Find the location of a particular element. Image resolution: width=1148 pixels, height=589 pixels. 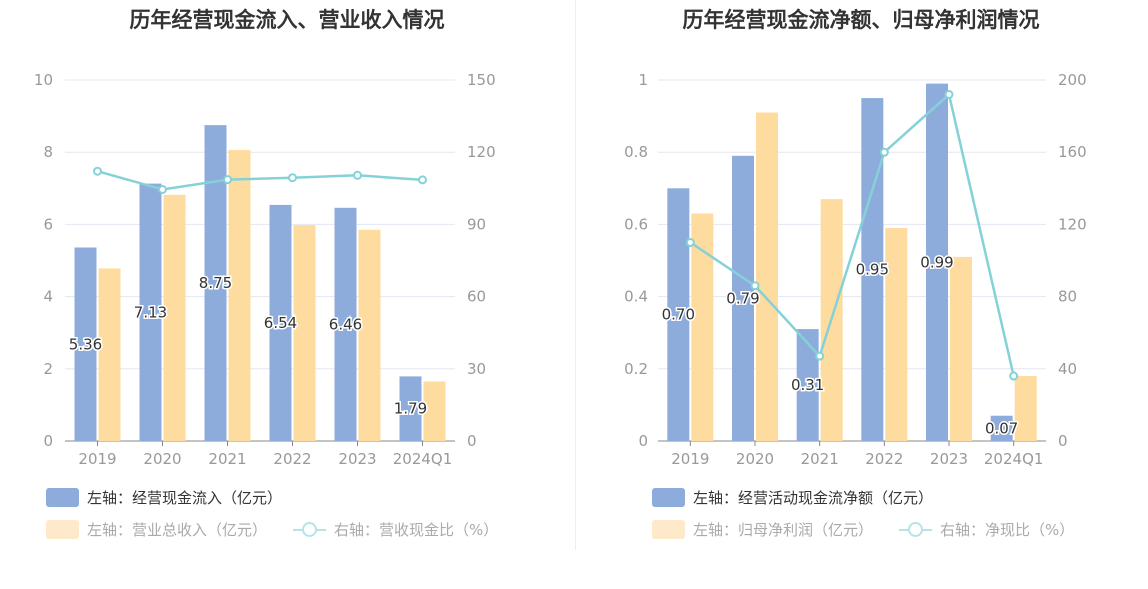

x-tick-label: 2020 is located at coordinates (755, 459).